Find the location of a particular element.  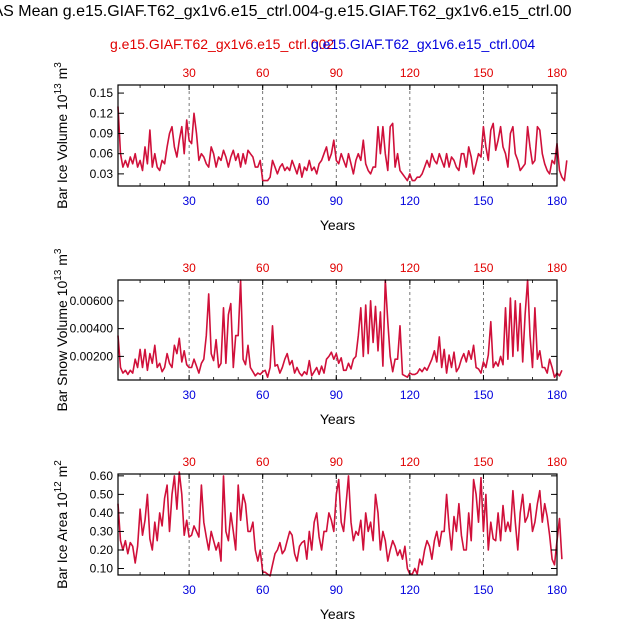

y-axis-title: Bar Ice Volume 1013 m3 is located at coordinates (61, 135).